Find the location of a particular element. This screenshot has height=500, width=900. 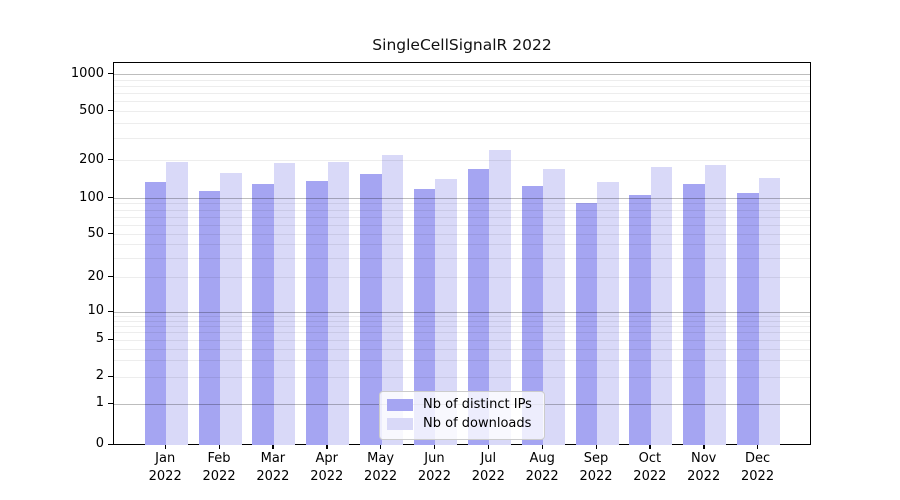

x-tick-label-aug: Aug 2022 is located at coordinates (542, 467).